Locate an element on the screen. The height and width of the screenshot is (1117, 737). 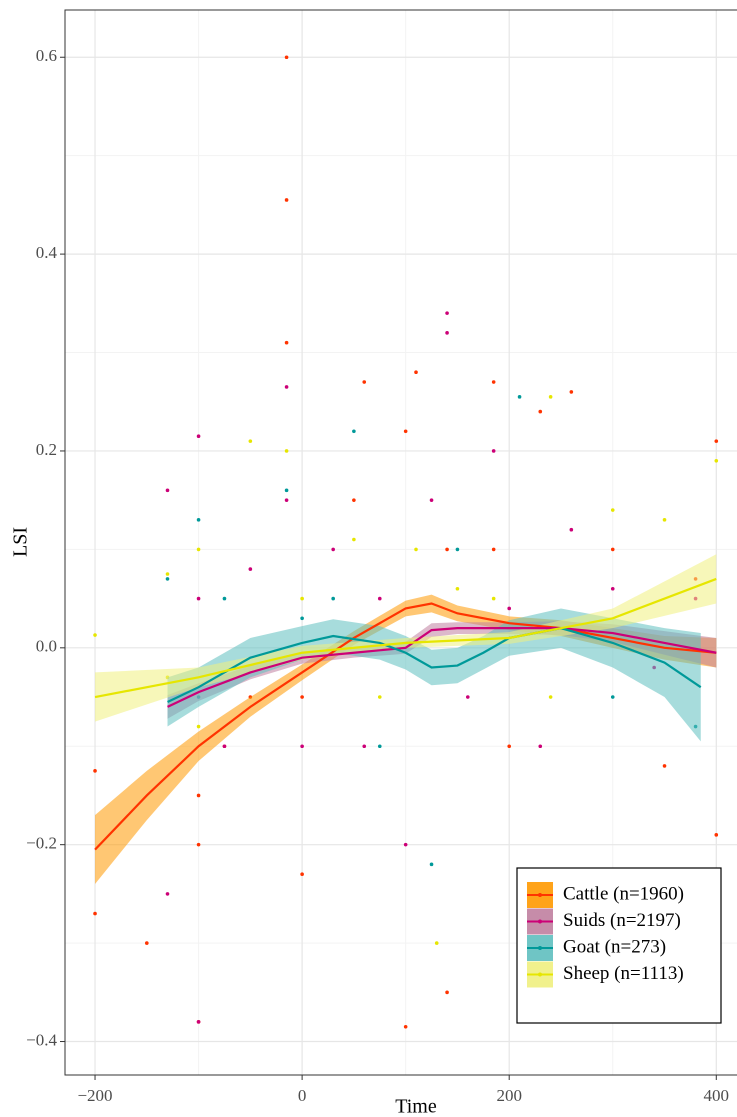
y-tick-label: 0.6 is located at coordinates (46, 55).